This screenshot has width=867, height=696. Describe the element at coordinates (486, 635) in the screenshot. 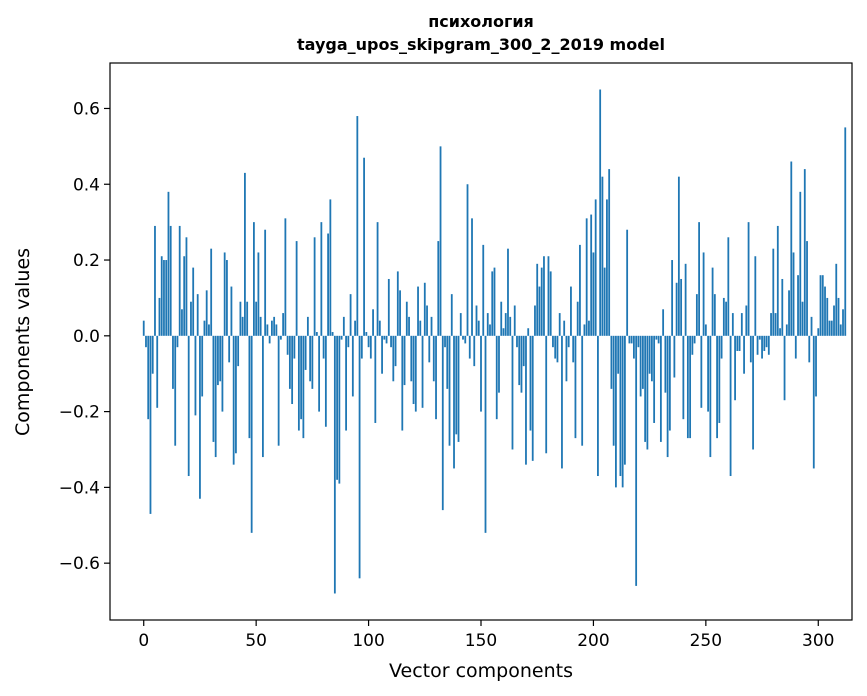

I see `x-axis: 0 50 100 150 200 250 300` at that location.